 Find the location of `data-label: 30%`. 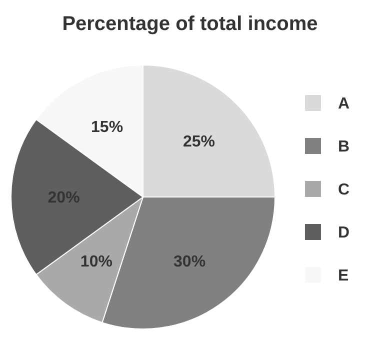

data-label: 30% is located at coordinates (190, 262).